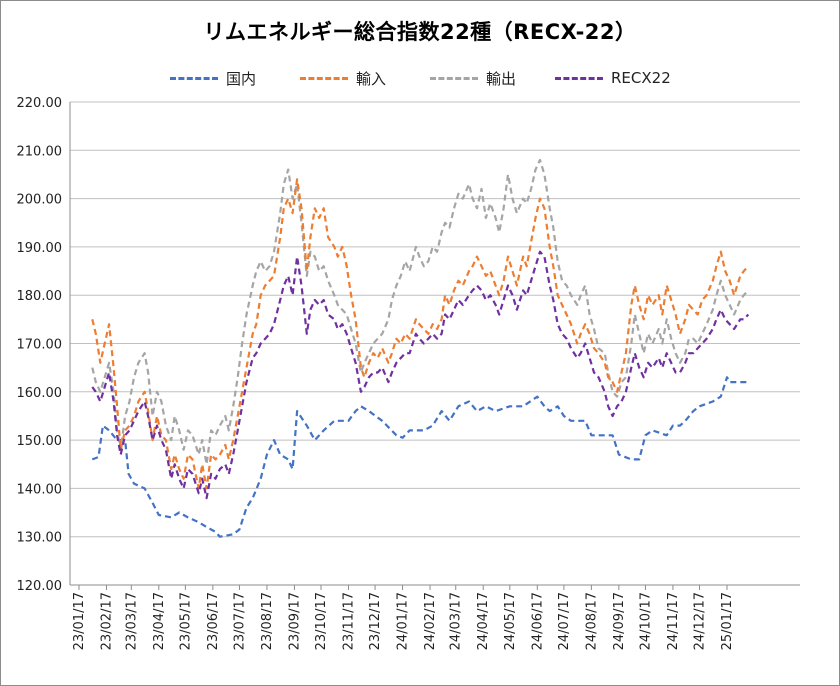 This screenshot has width=840, height=686. Describe the element at coordinates (267, 621) in the screenshot. I see `x-tick-label: 23/08/17` at that location.